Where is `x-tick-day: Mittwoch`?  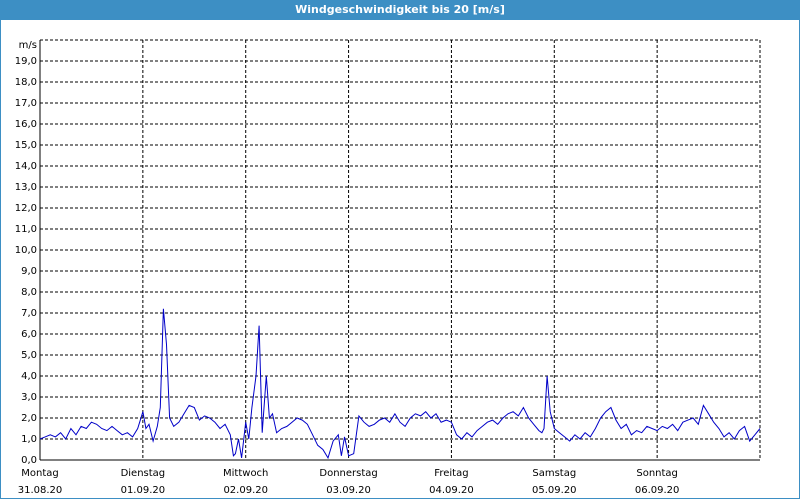
x-tick-day: Mittwoch is located at coordinates (245, 473).